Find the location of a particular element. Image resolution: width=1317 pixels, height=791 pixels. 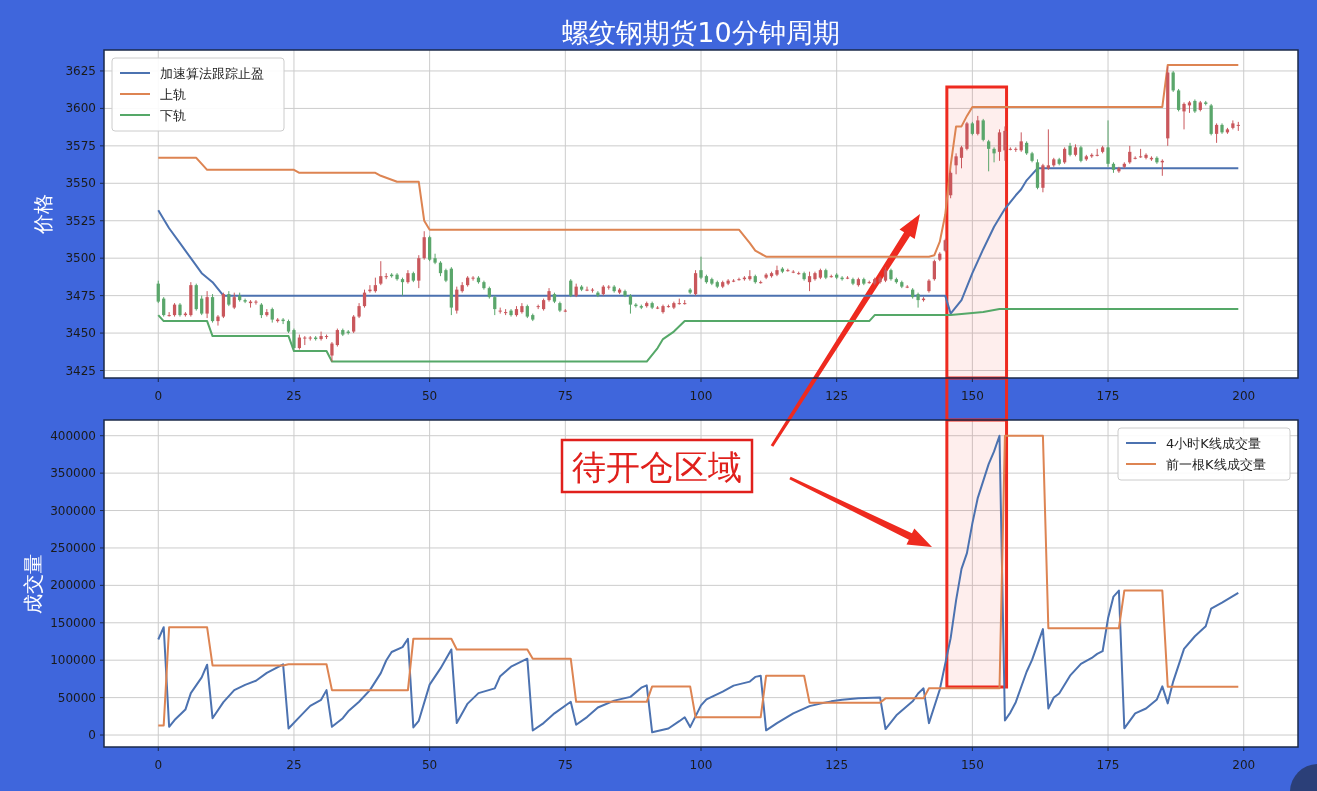

y-tick-label: 400000 is located at coordinates (73, 435).